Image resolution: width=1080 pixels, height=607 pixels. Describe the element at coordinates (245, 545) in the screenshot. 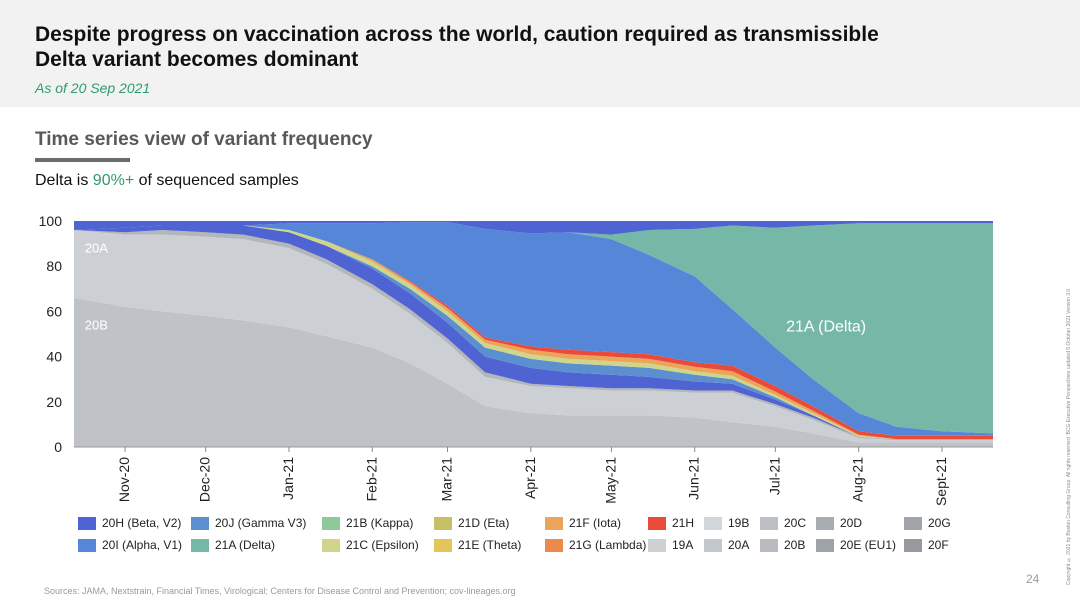

I see `legend-label: 21A (Delta)` at that location.